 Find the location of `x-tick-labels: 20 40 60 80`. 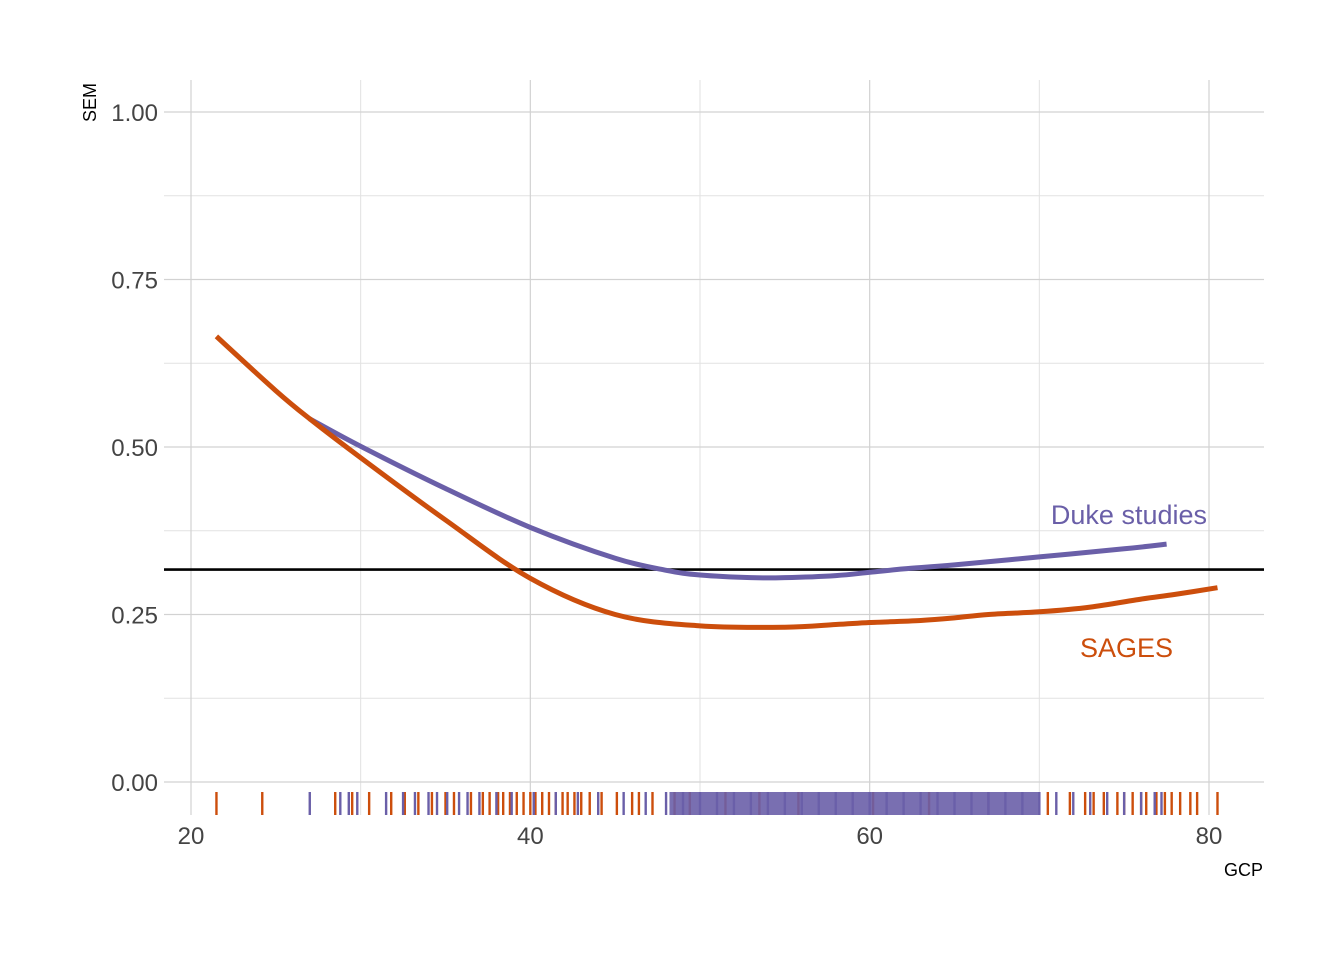

x-tick-labels: 20 40 60 80 is located at coordinates (700, 836).